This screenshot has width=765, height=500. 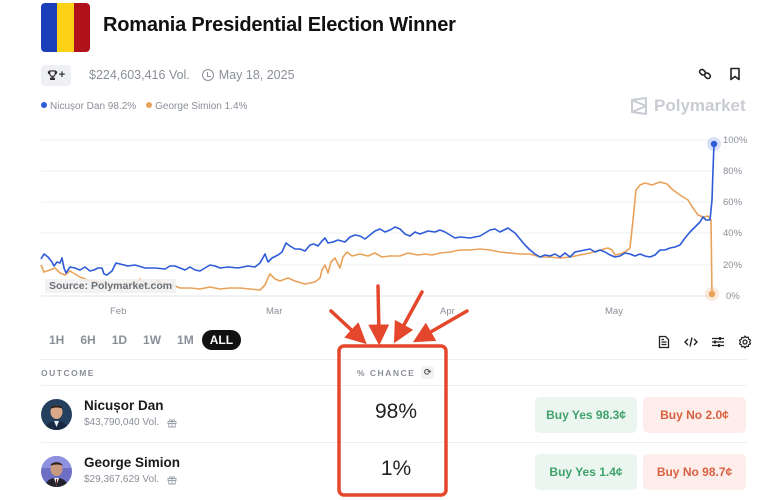 What do you see at coordinates (62, 75) in the screenshot?
I see `trophy-plus: +` at bounding box center [62, 75].